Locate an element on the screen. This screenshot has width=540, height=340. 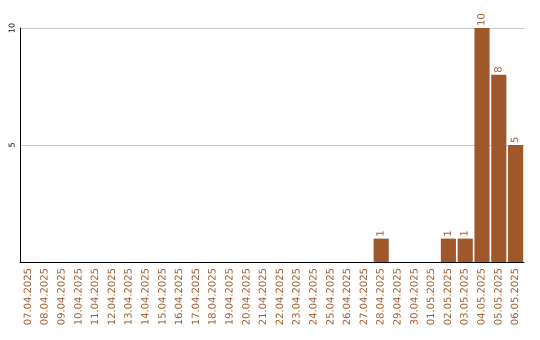
x-tick-label: 01.05.2025 is located at coordinates (432, 297).